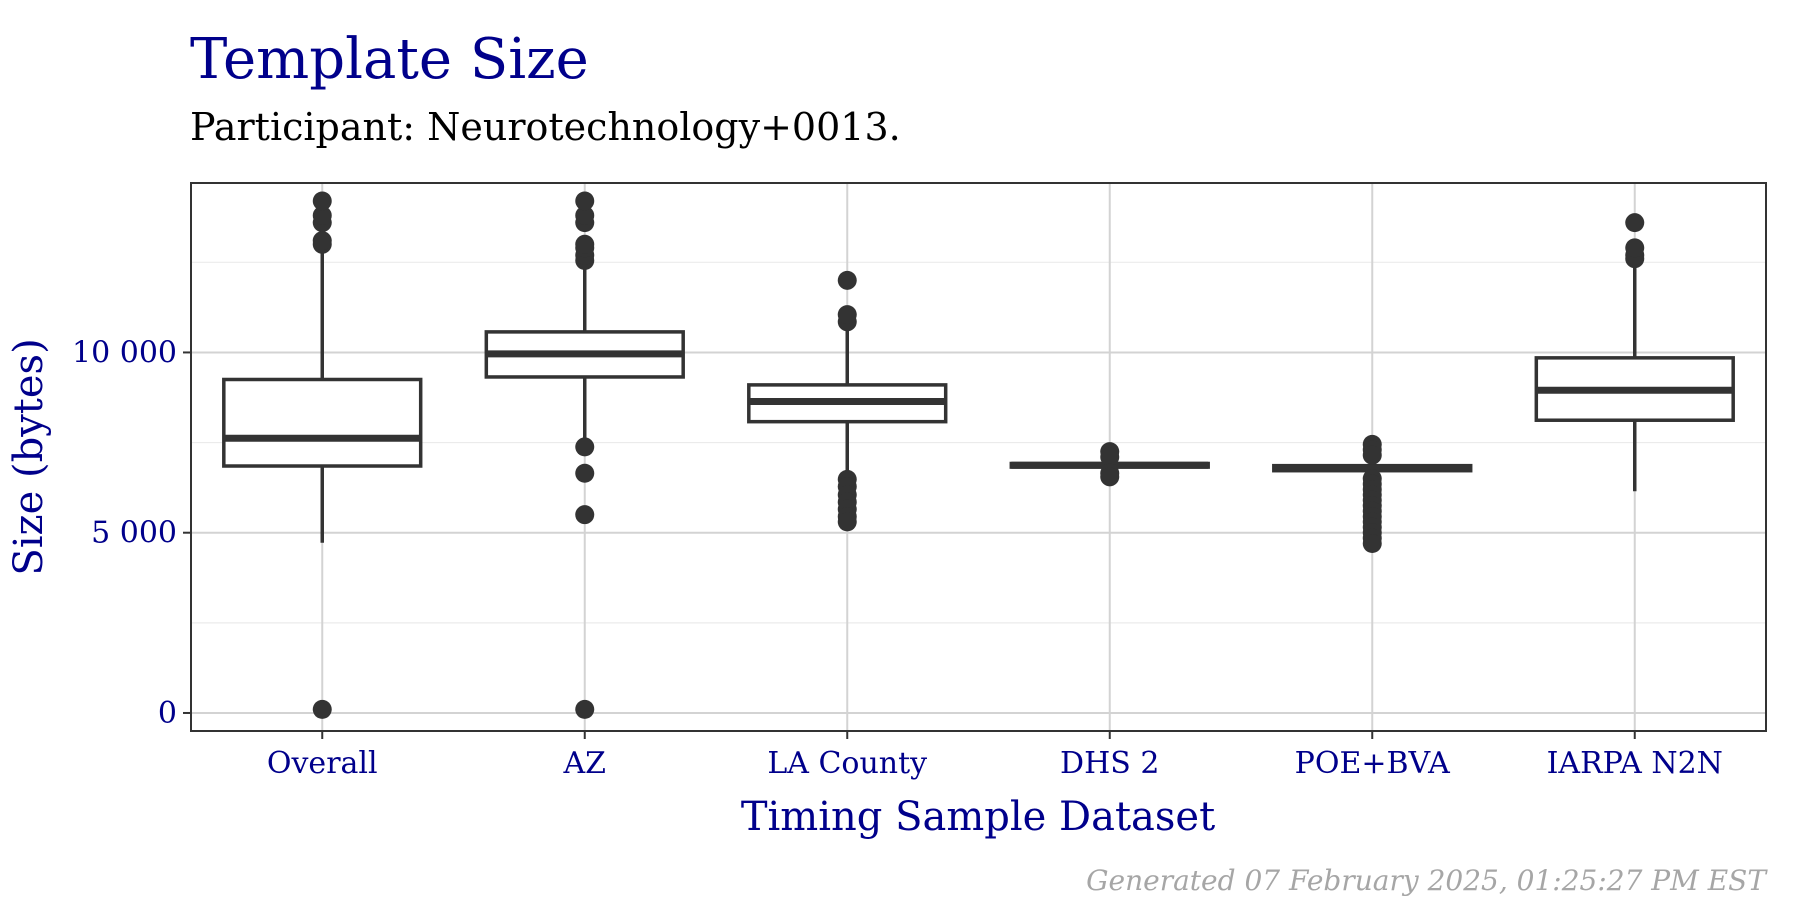 The height and width of the screenshot is (900, 1800). What do you see at coordinates (995, 756) in the screenshot?
I see `x-axis-ticks: Overall AZ LA County DHS 2 POE+BVA IARPA N2N` at bounding box center [995, 756].